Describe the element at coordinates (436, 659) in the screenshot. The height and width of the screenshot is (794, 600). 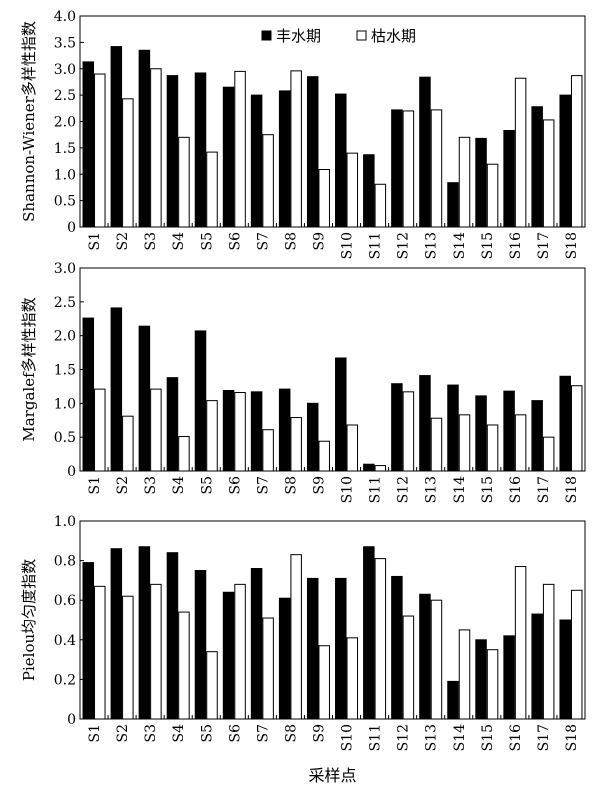
I see `bar-dry-season-S13` at that location.